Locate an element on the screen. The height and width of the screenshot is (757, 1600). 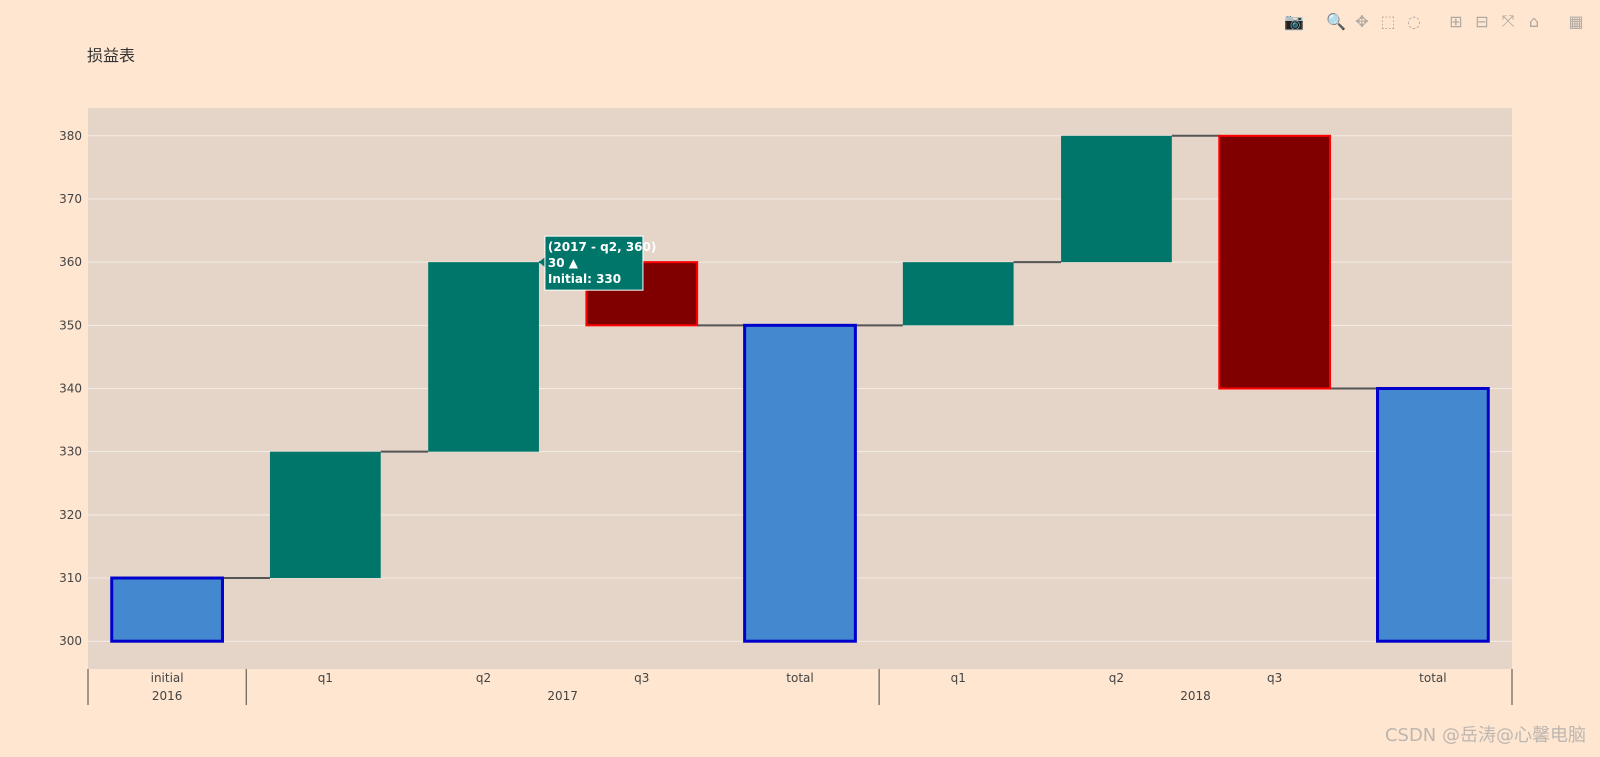
tooltip-pointer is located at coordinates (541, 262).